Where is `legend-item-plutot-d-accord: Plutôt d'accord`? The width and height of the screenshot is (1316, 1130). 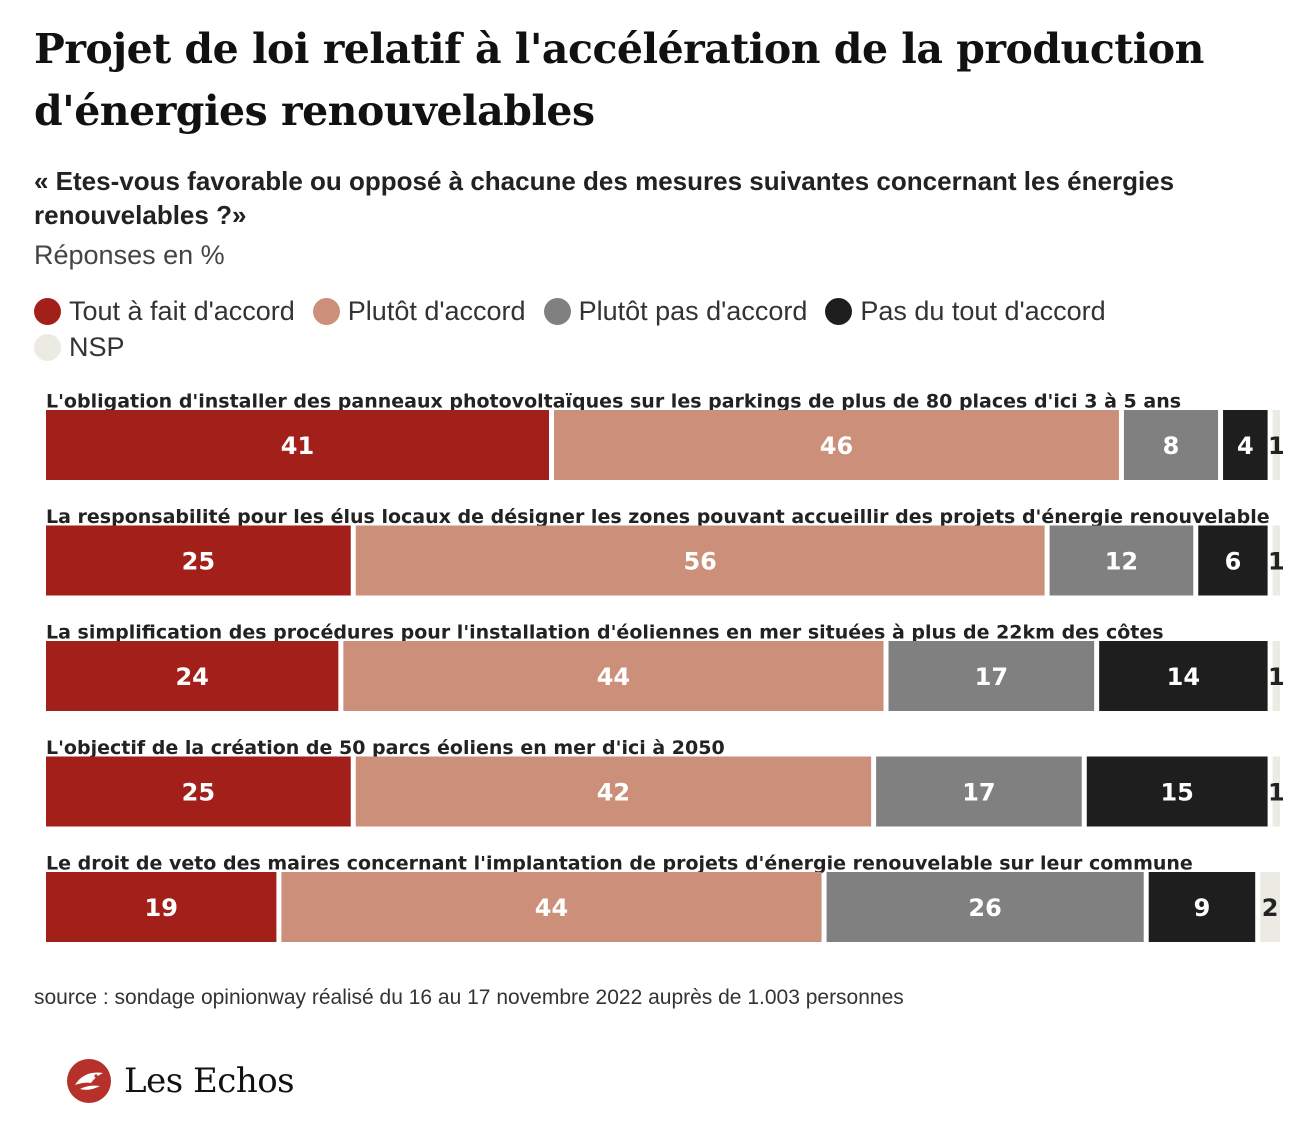 legend-item-plutot-d-accord: Plutôt d'accord is located at coordinates (419, 310).